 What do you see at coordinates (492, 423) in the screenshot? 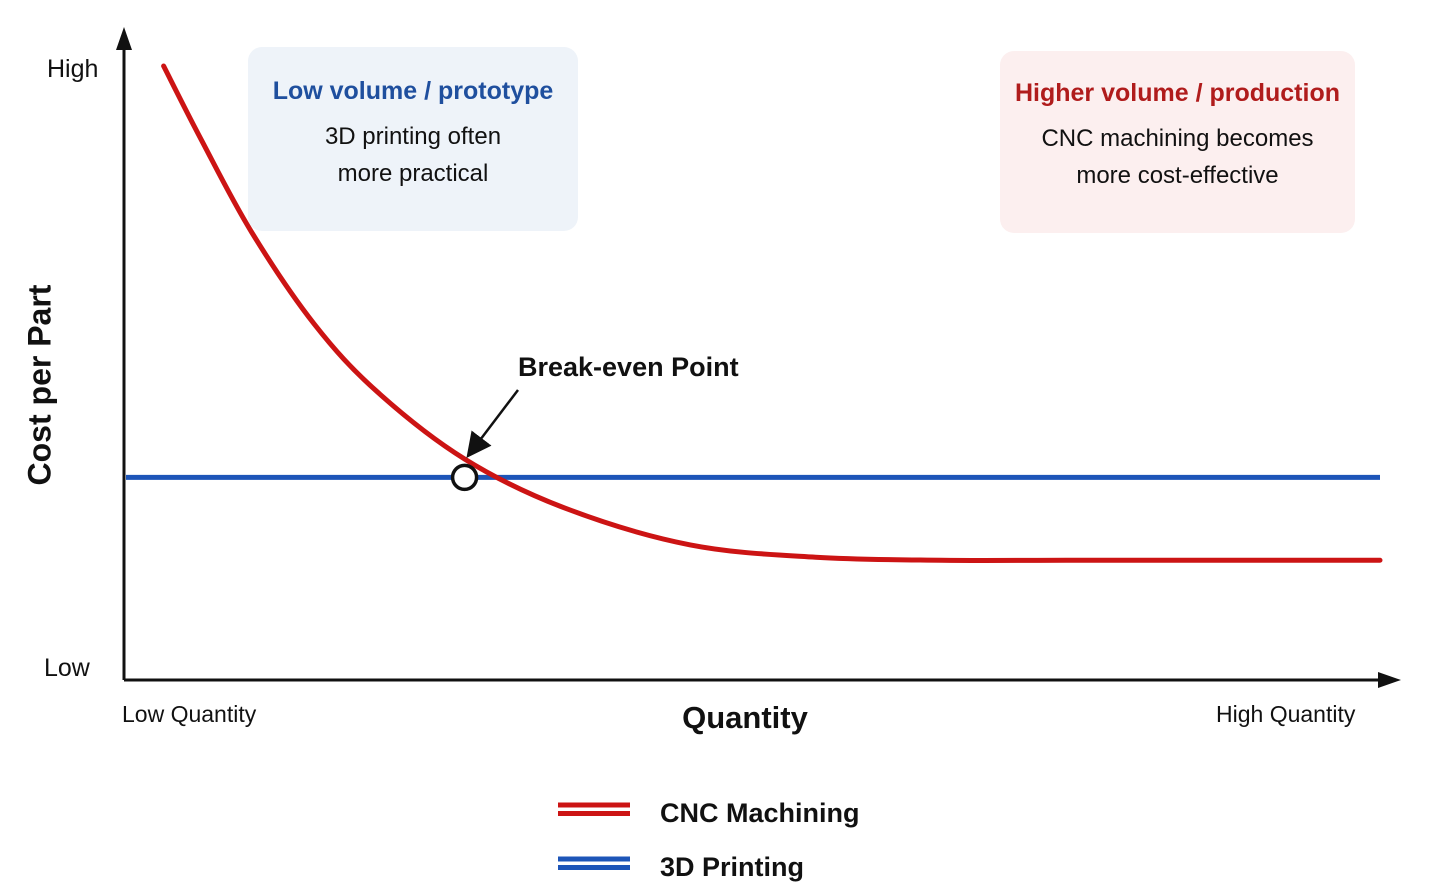
I see `break-even-arrow-icon` at bounding box center [492, 423].